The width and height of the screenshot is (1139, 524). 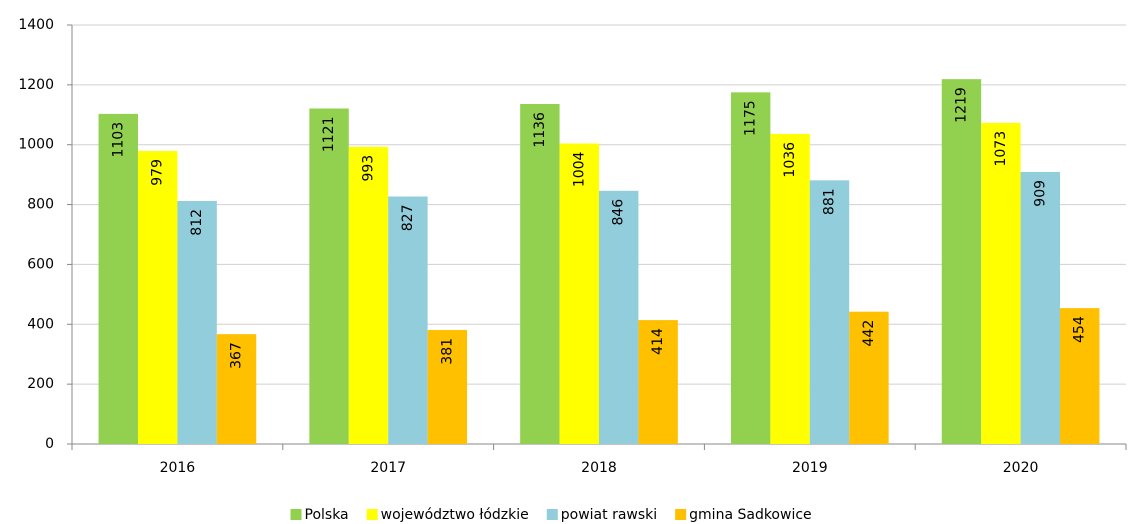 I want to click on data-label: 414, so click(x=658, y=341).